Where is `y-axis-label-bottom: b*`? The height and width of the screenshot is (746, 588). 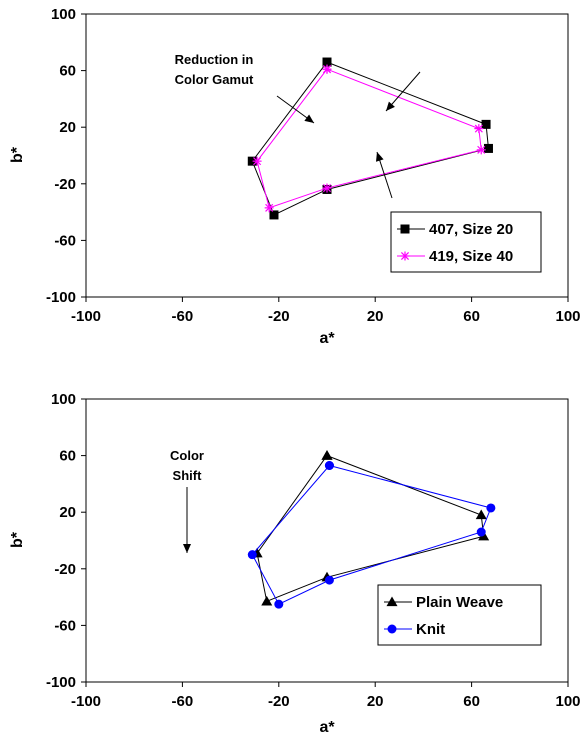 y-axis-label-bottom: b* is located at coordinates (17, 539).